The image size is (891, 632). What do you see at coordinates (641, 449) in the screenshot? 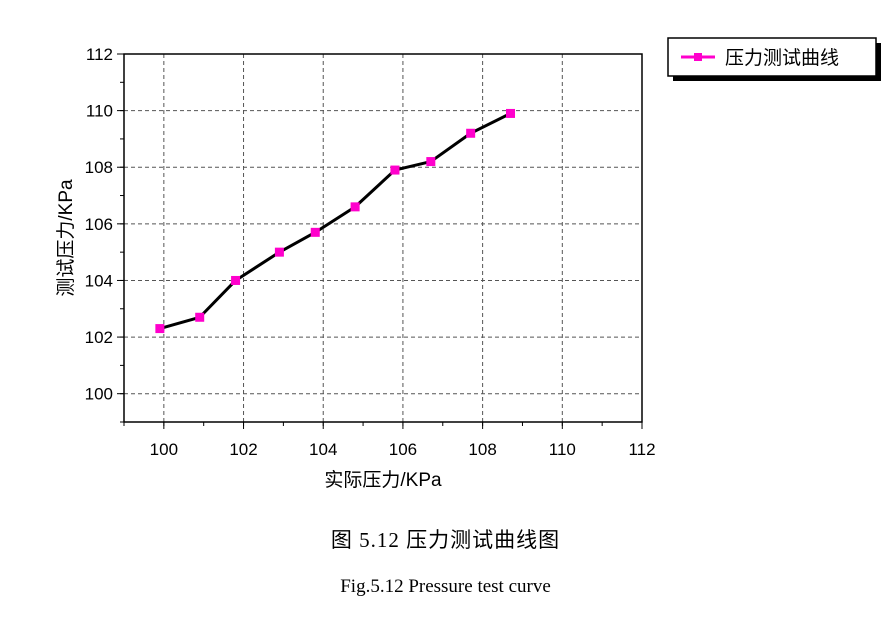
I see `x-tick-label: 112` at bounding box center [641, 449].